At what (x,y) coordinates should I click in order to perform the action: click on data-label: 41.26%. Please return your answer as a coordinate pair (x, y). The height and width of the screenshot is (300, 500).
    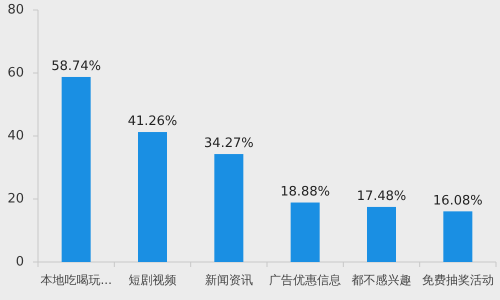
    Looking at the image, I should click on (153, 122).